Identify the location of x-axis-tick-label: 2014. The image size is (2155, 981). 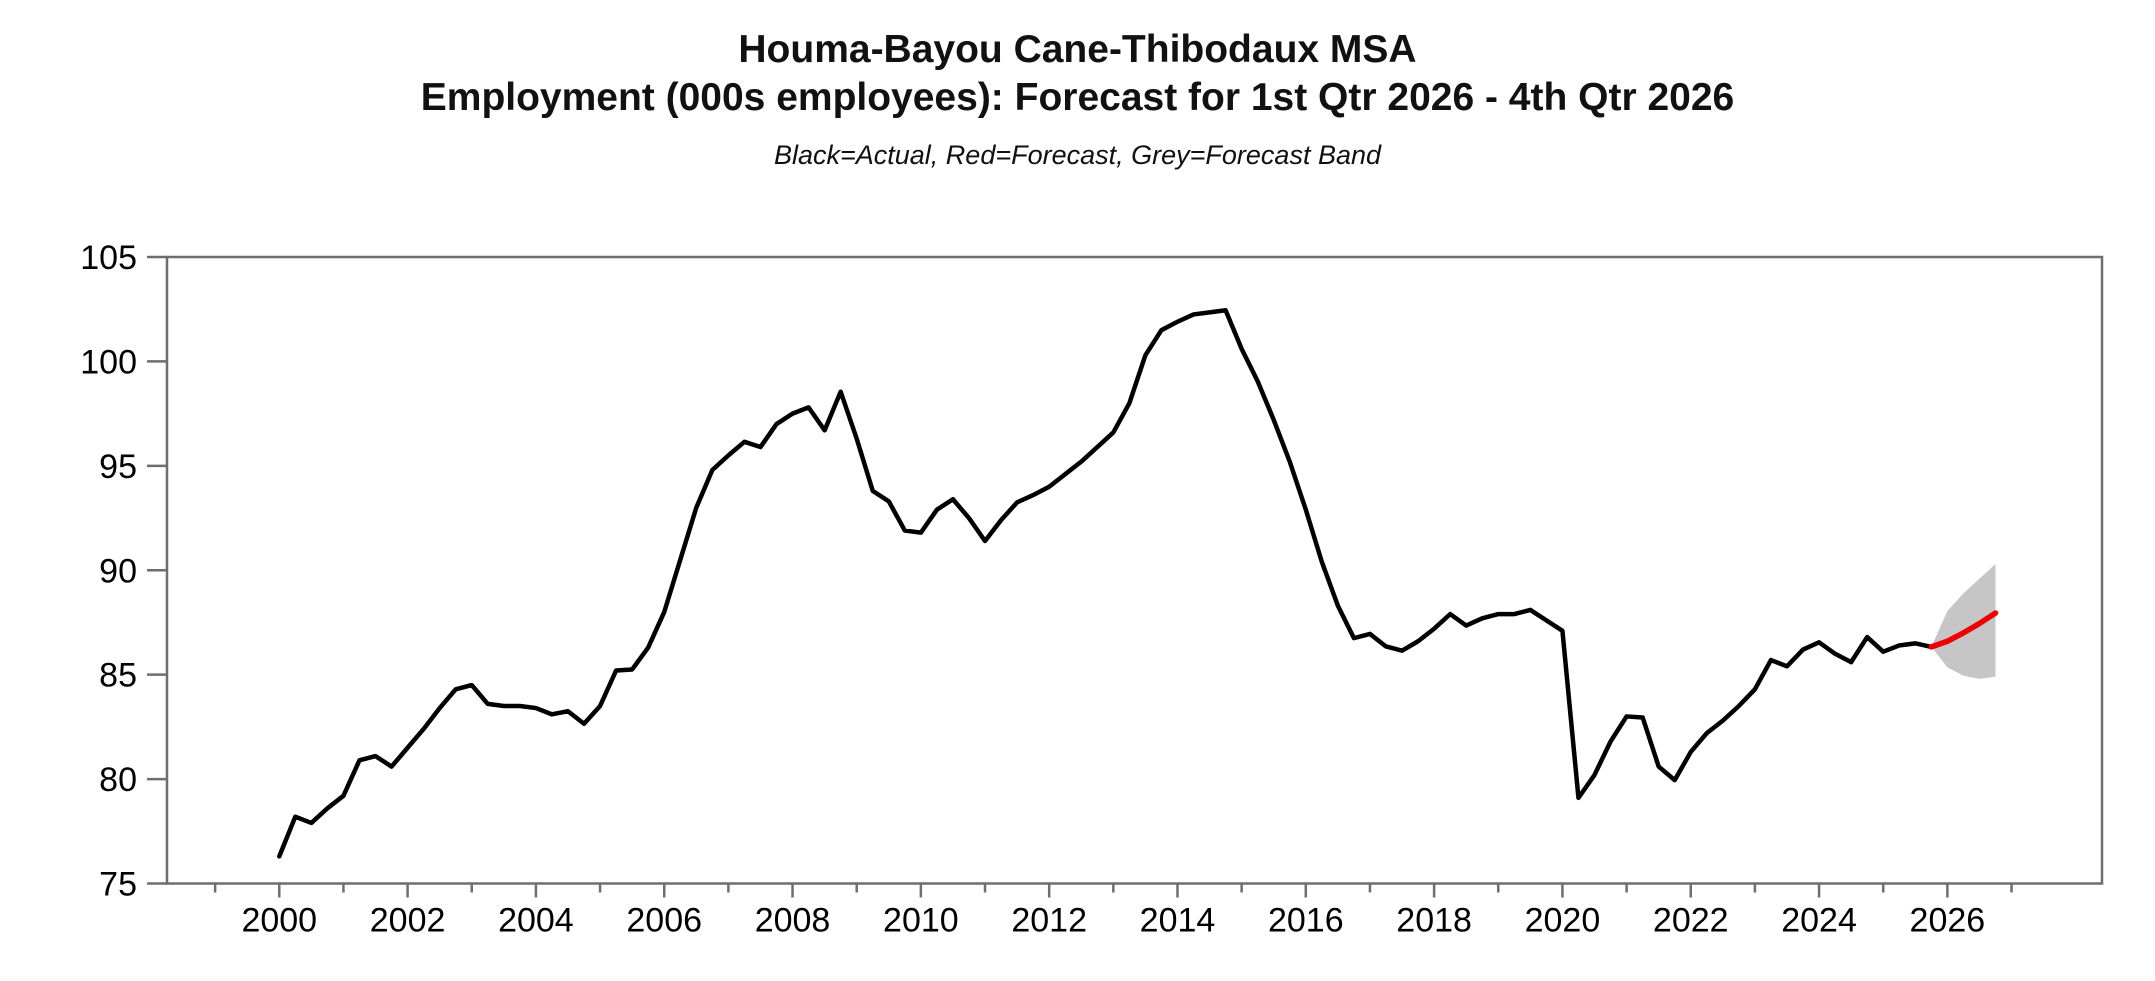
(1178, 921).